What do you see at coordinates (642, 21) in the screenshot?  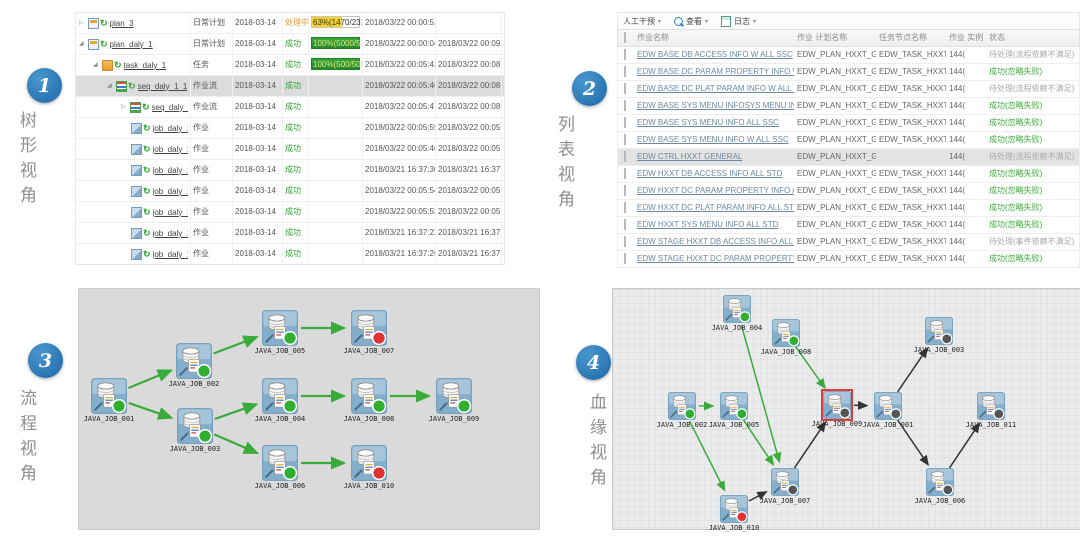 I see `manual-intervention-menu: 人工干预 ▾` at bounding box center [642, 21].